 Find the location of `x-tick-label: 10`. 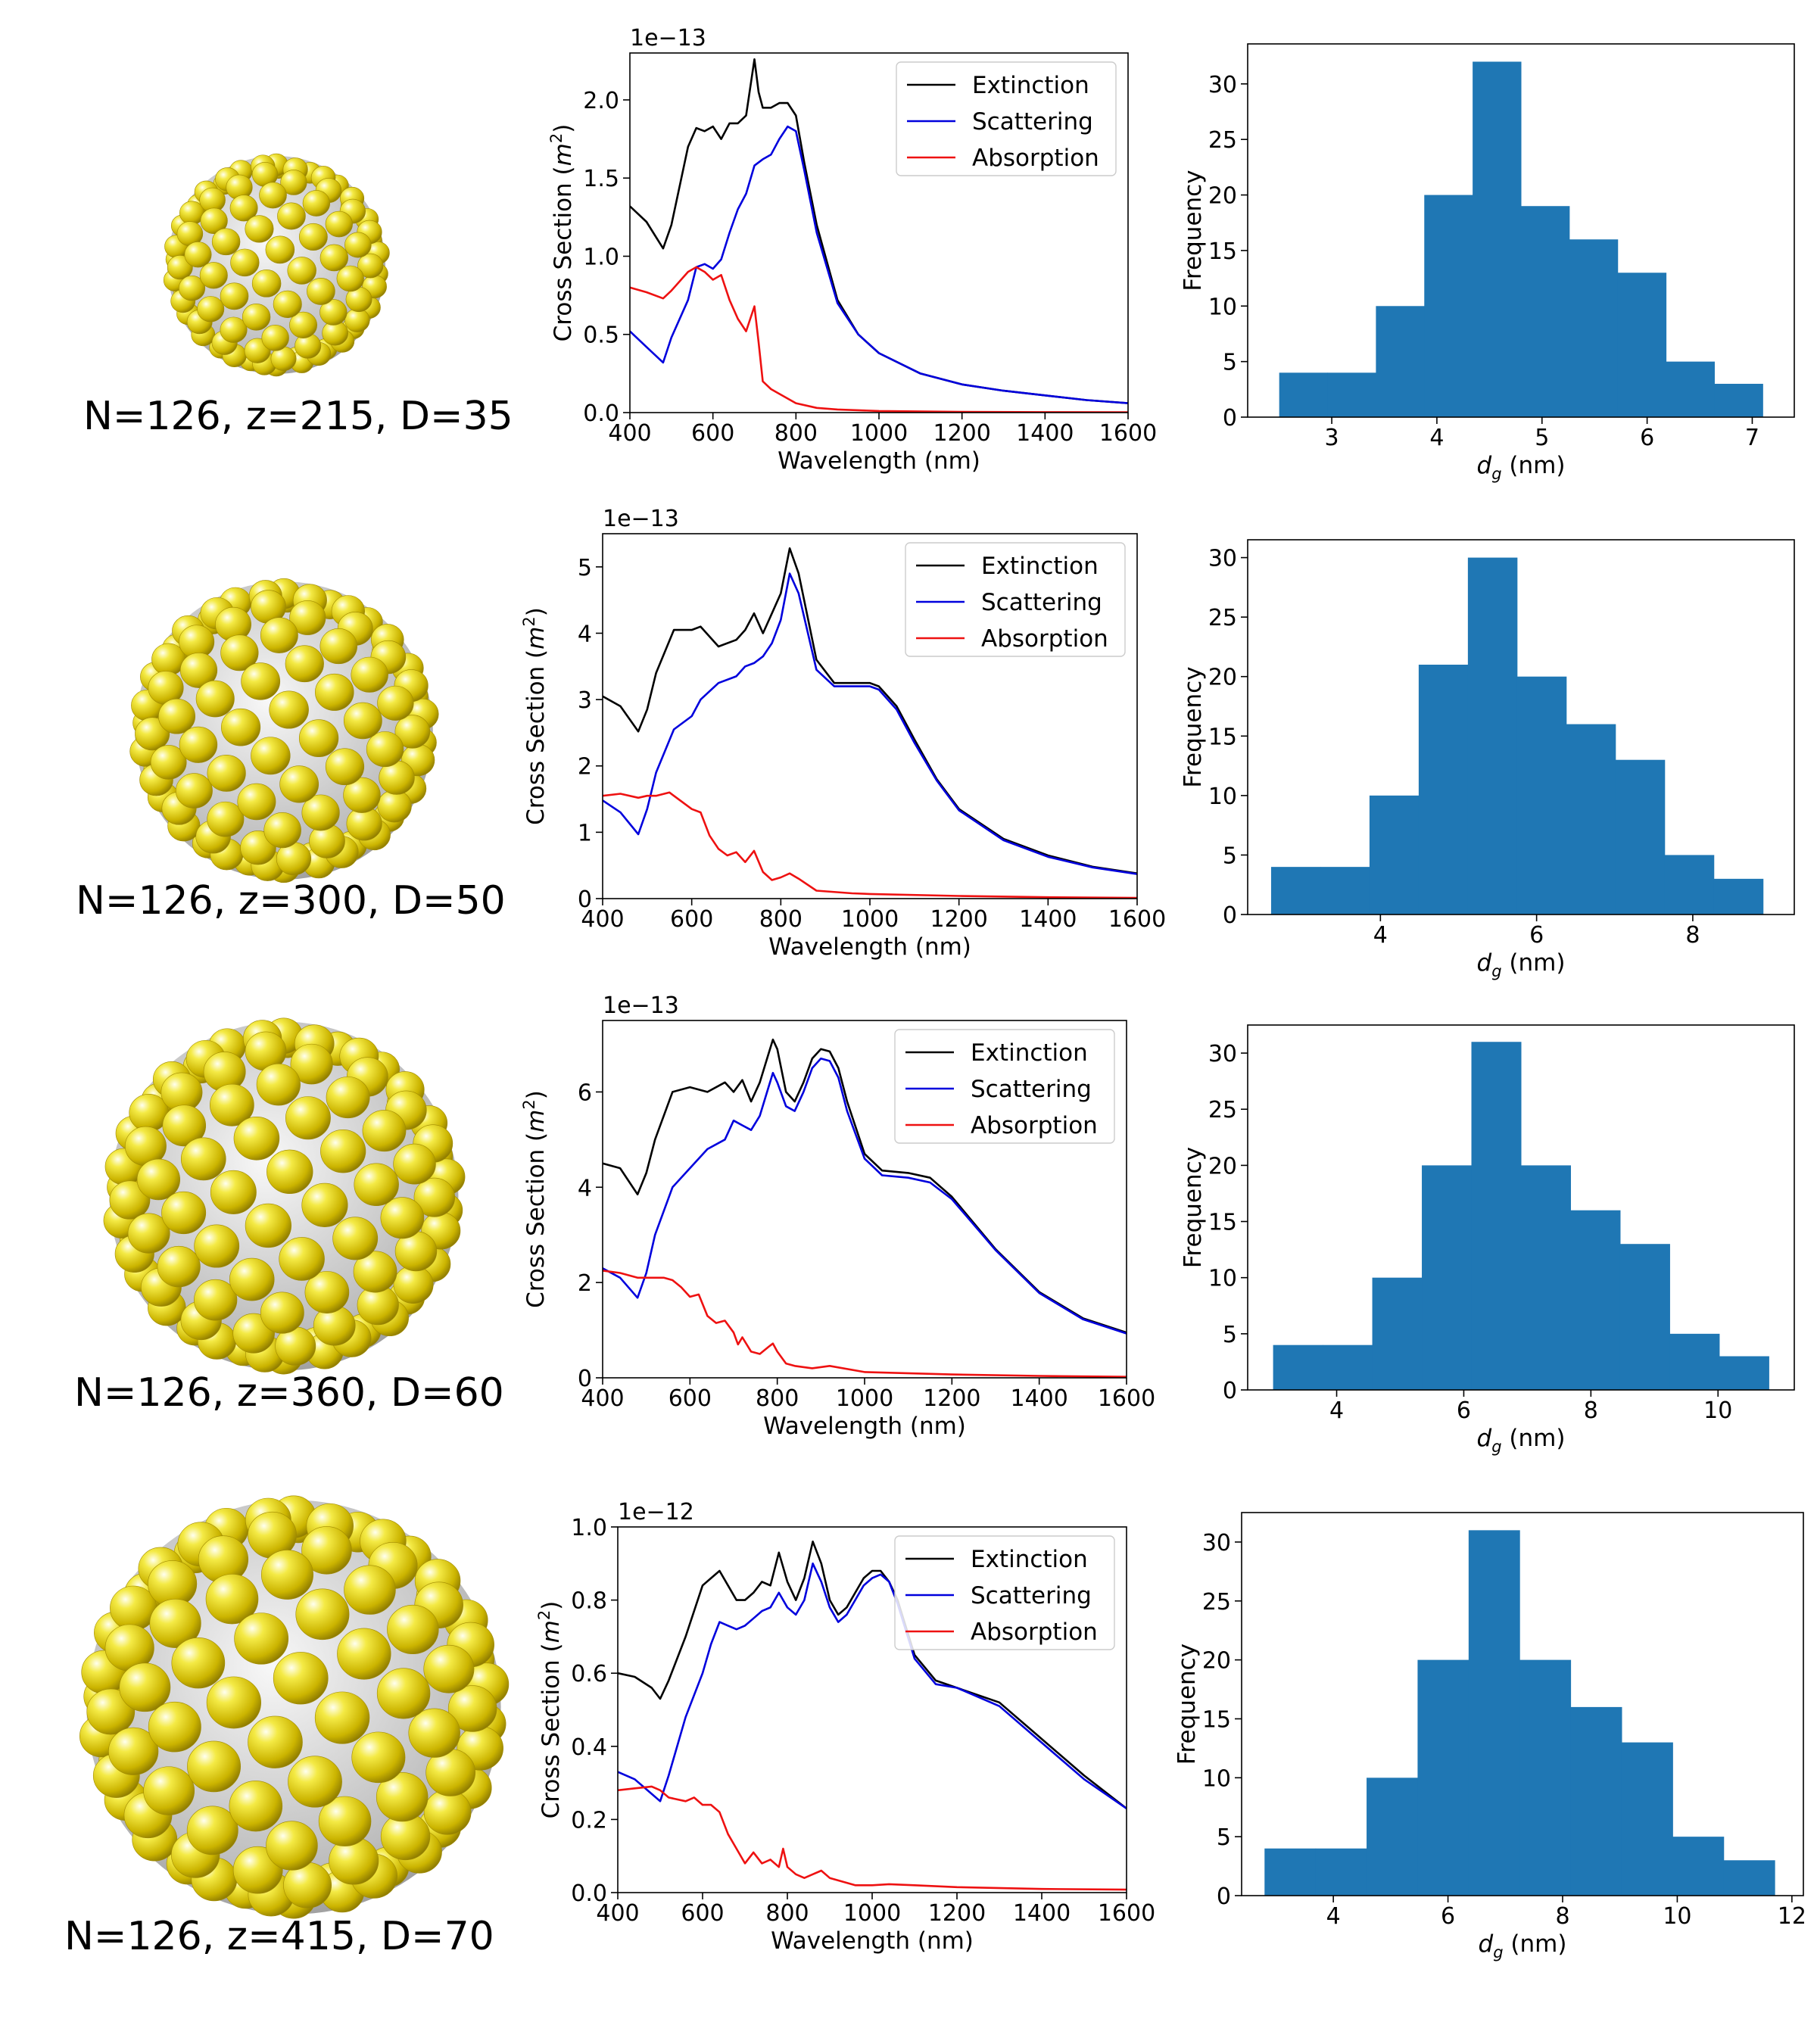

x-tick-label: 10 is located at coordinates (1677, 1916).